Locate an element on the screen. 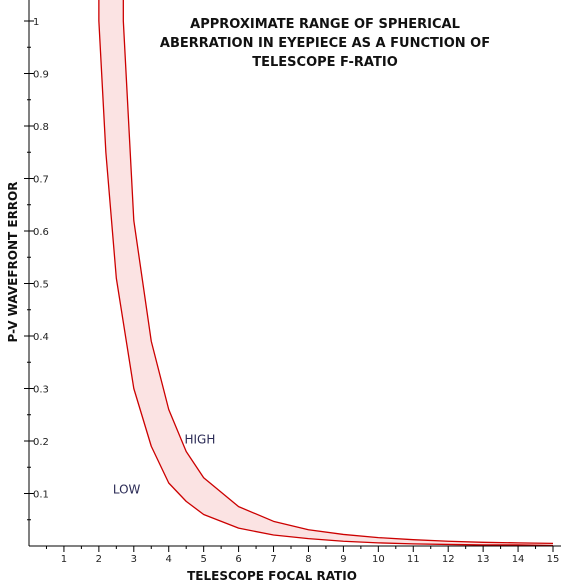 The width and height of the screenshot is (566, 588). x-tick-label: 1 is located at coordinates (64, 559).